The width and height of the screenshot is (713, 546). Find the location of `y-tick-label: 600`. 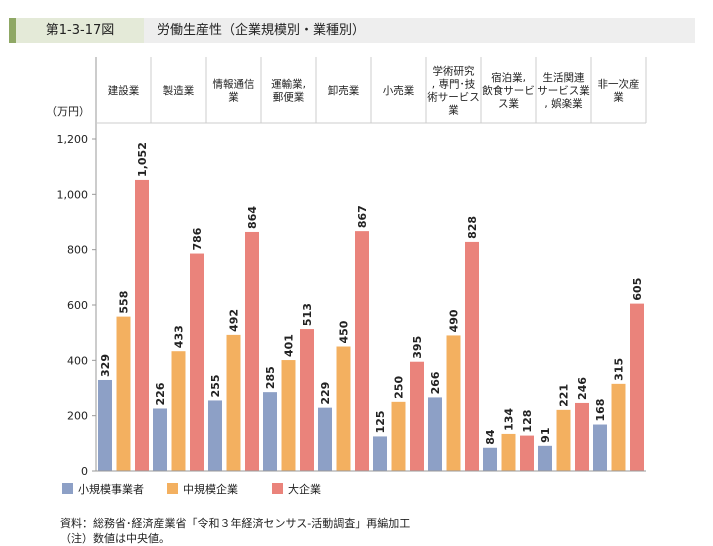

y-tick-label: 600 is located at coordinates (77, 305).